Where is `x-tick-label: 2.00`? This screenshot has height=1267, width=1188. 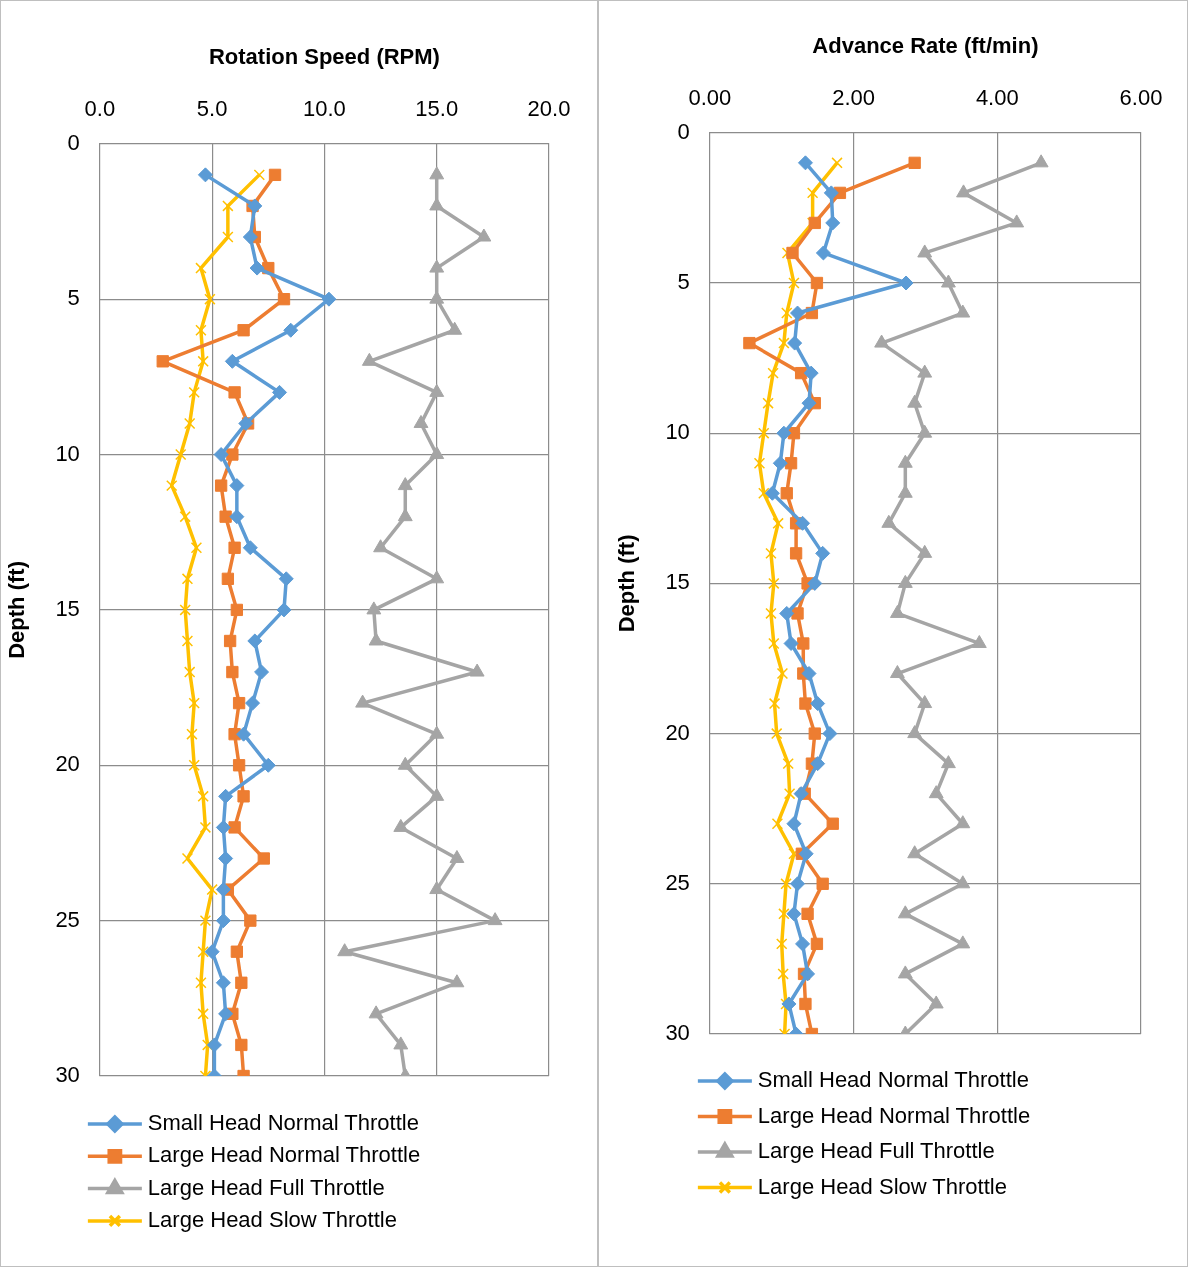
x-tick-label: 2.00 is located at coordinates (853, 97).